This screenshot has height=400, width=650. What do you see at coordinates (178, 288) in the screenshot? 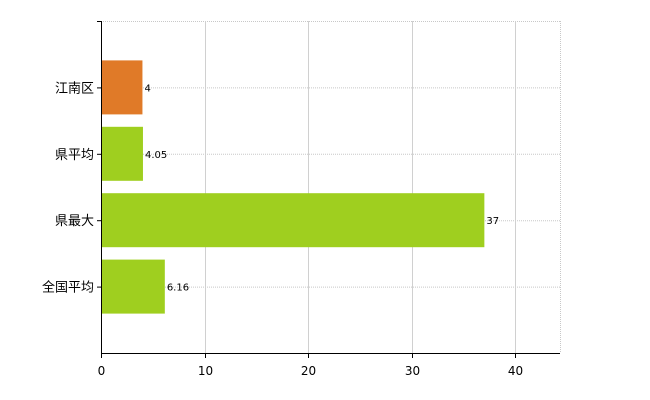
I see `data-label: 6.16` at bounding box center [178, 288].